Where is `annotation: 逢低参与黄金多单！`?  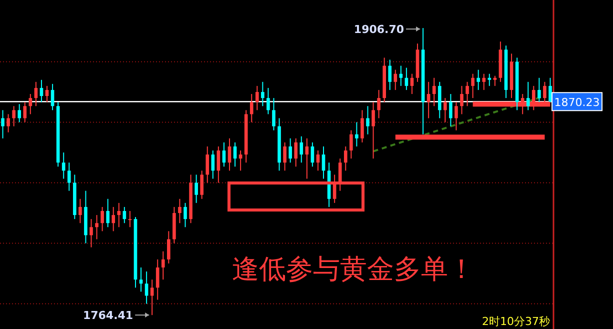 annotation: 逢低参与黄金多单！ is located at coordinates (353, 269).